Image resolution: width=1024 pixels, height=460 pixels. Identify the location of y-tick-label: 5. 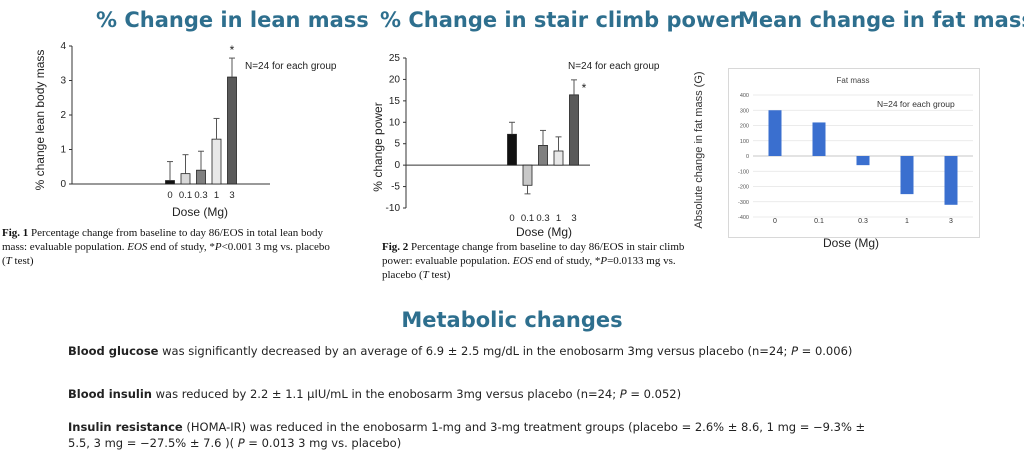
(397, 144).